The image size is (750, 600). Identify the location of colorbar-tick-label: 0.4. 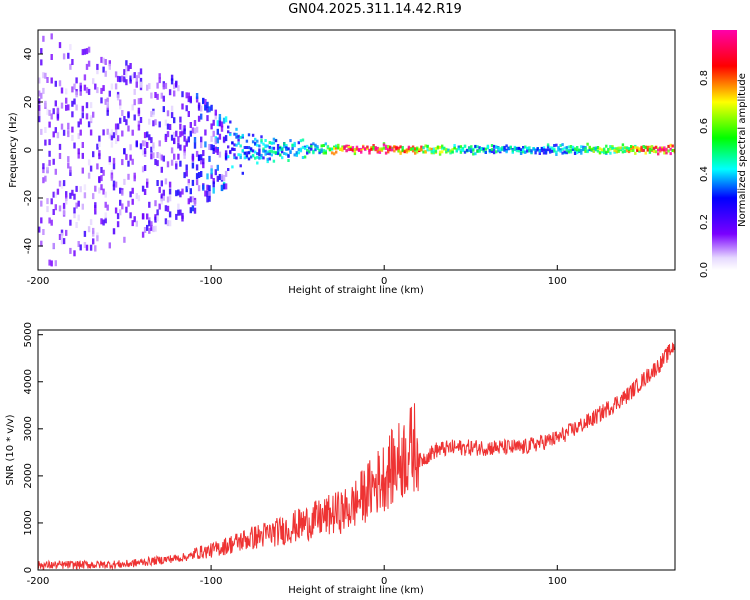
(704, 174).